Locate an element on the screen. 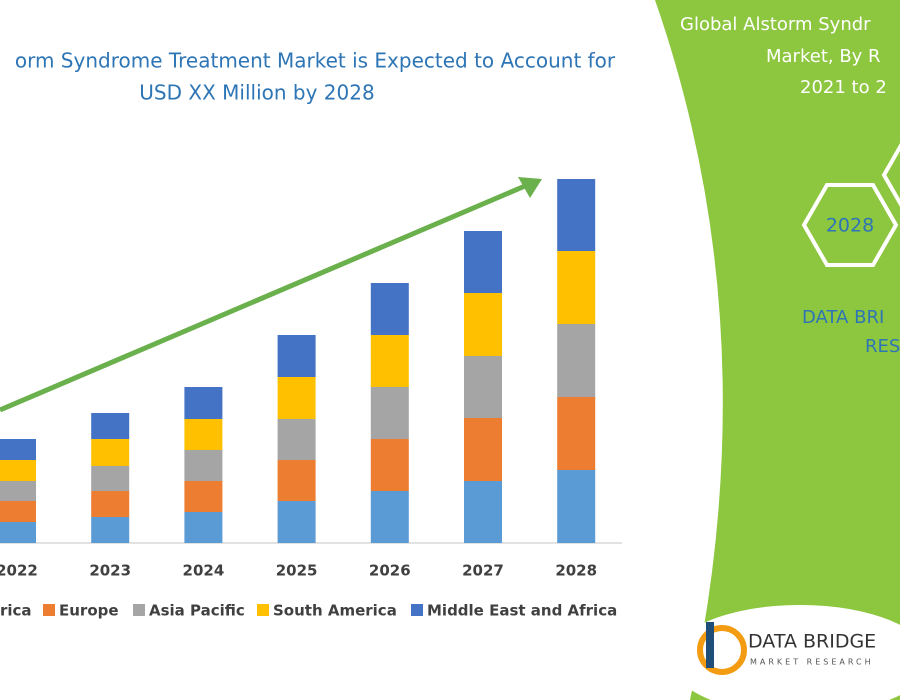 The image size is (900, 700). x-tick-label: 2023 is located at coordinates (110, 571).